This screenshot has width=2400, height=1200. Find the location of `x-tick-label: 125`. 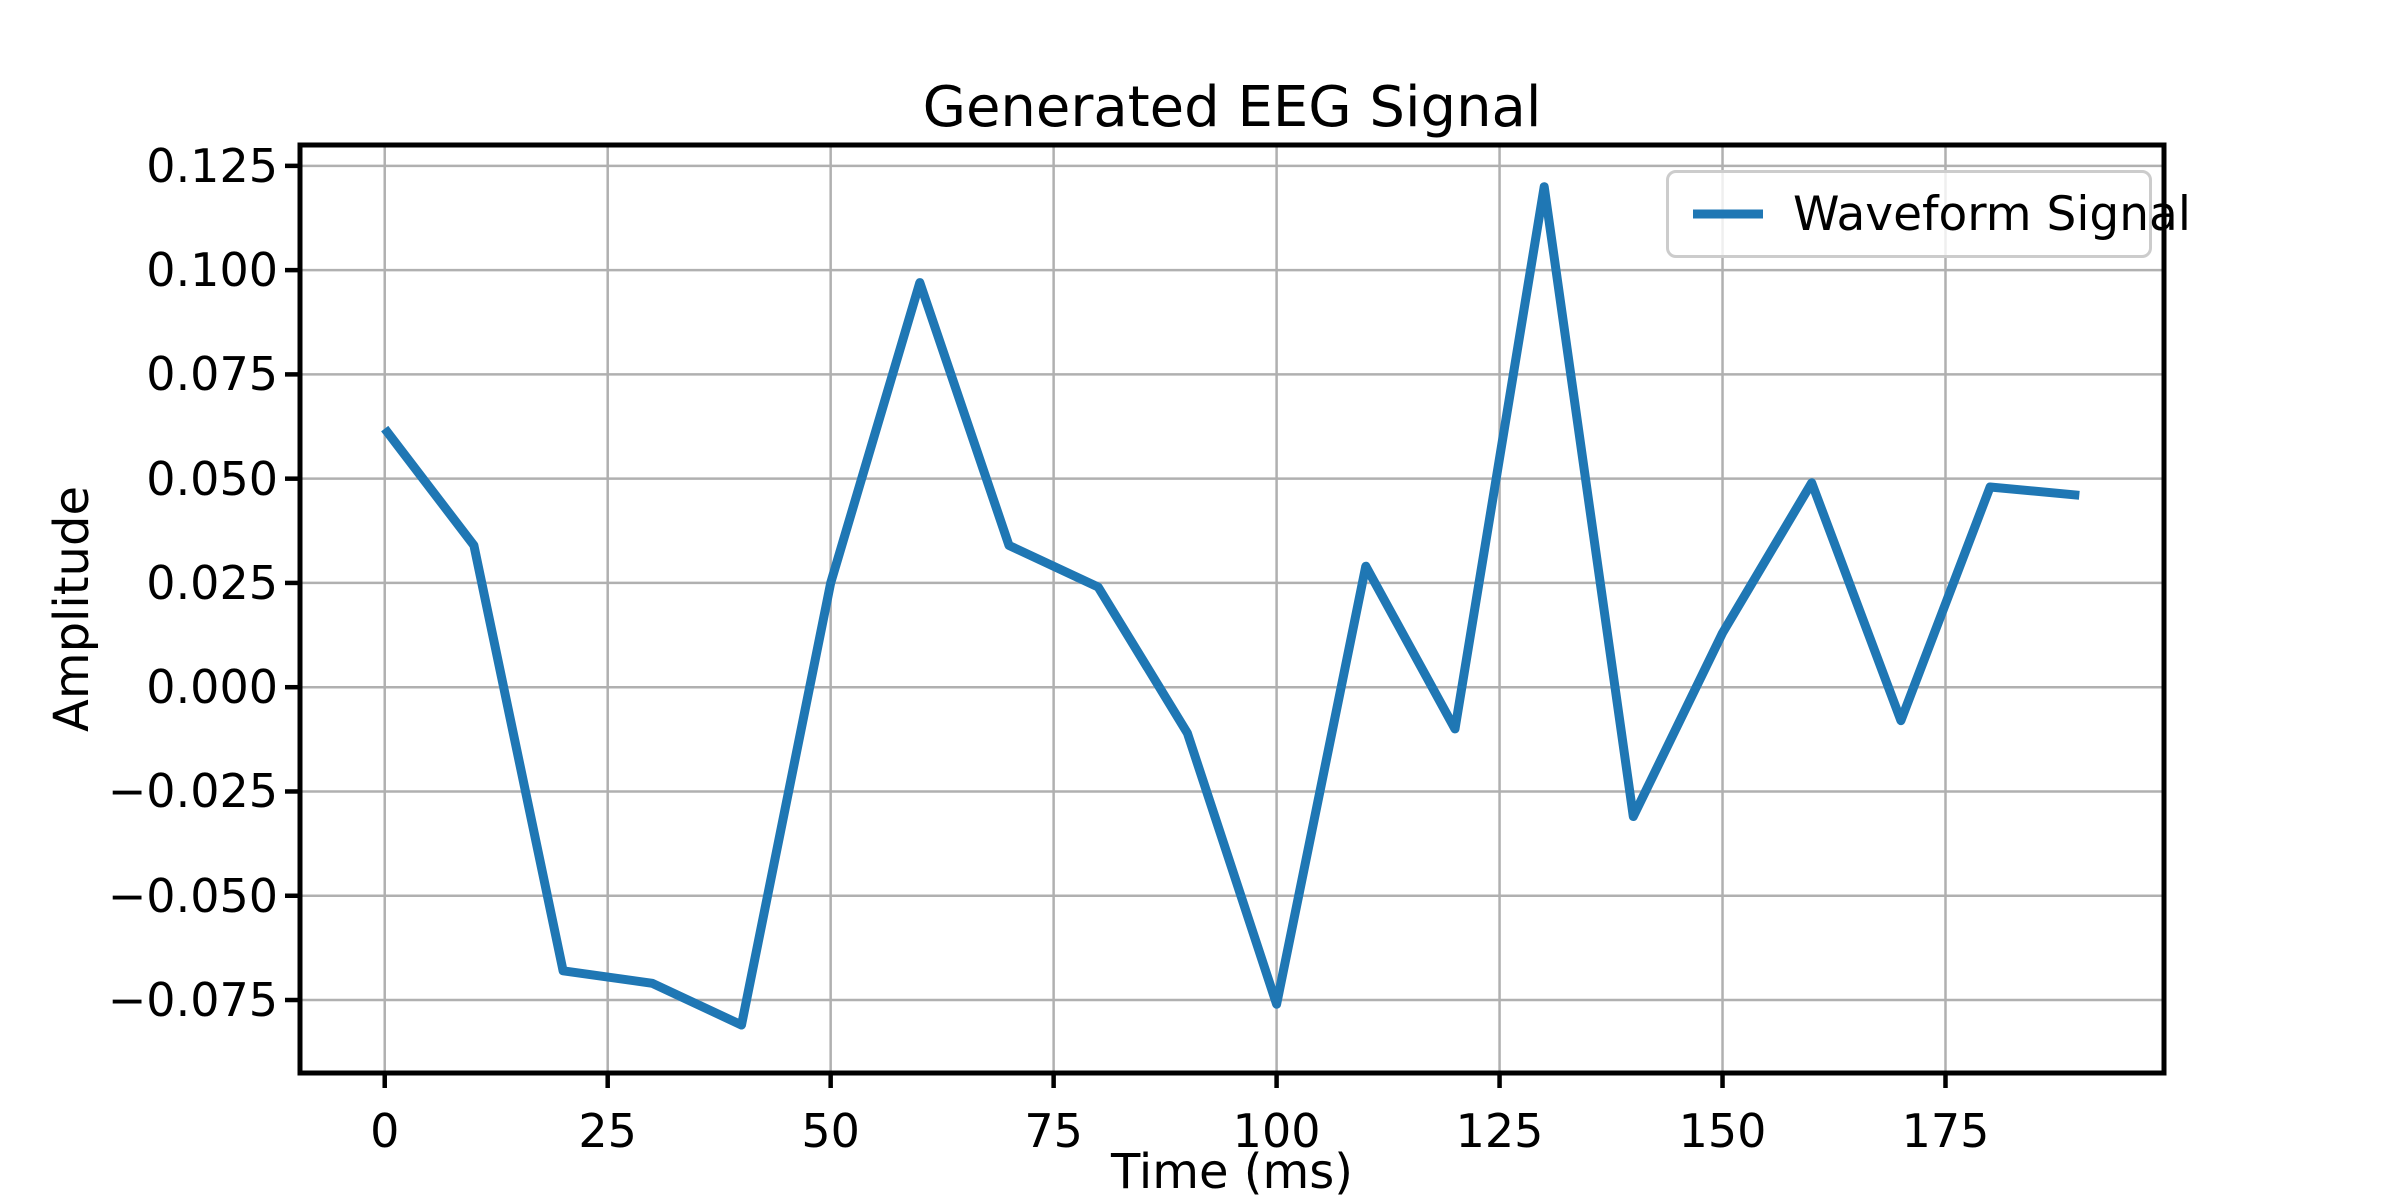

x-tick-label: 125 is located at coordinates (1499, 1131).